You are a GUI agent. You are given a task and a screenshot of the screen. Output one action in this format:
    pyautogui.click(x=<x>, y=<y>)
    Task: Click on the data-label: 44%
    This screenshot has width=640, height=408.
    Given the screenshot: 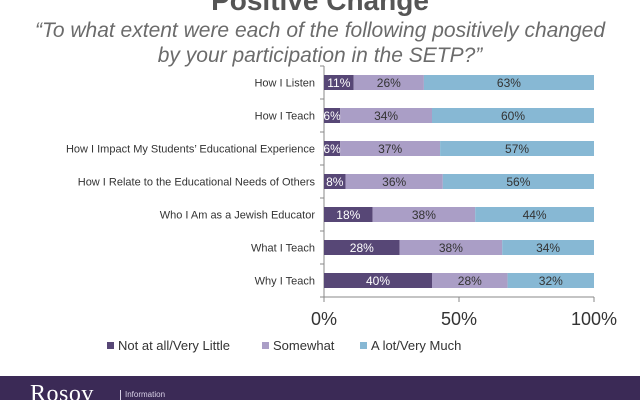 What is the action you would take?
    pyautogui.click(x=535, y=215)
    